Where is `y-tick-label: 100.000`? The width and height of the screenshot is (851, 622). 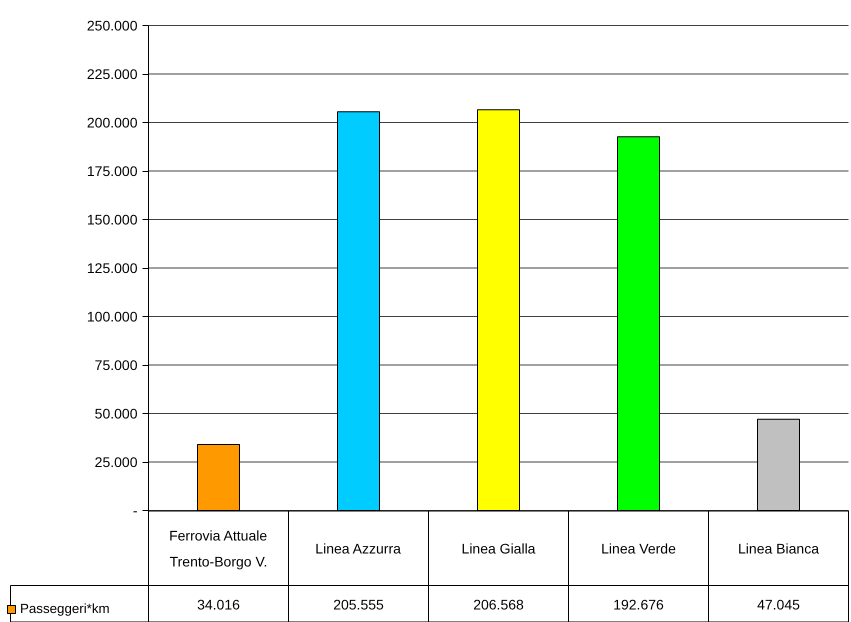 y-tick-label: 100.000 is located at coordinates (112, 316).